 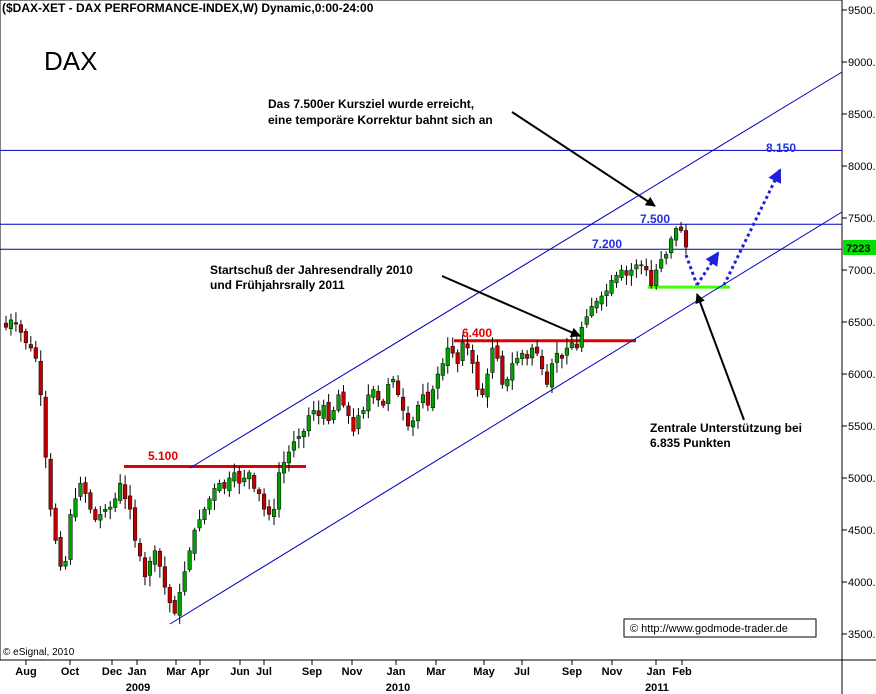 What do you see at coordinates (859, 247) in the screenshot?
I see `current-price-box` at bounding box center [859, 247].